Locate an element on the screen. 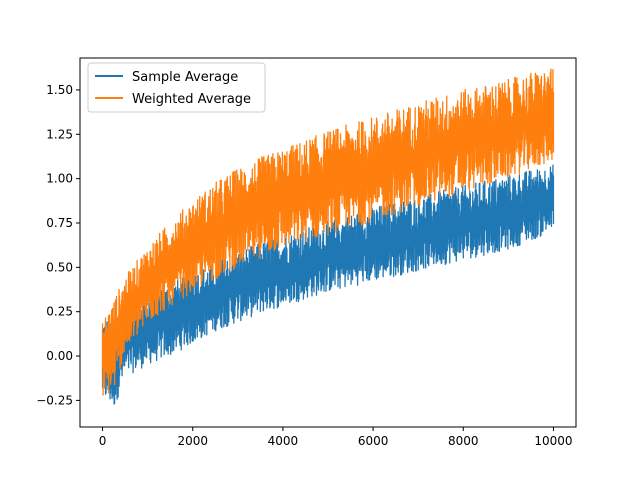 The width and height of the screenshot is (640, 480). x-tick-label: 10000 is located at coordinates (553, 441).